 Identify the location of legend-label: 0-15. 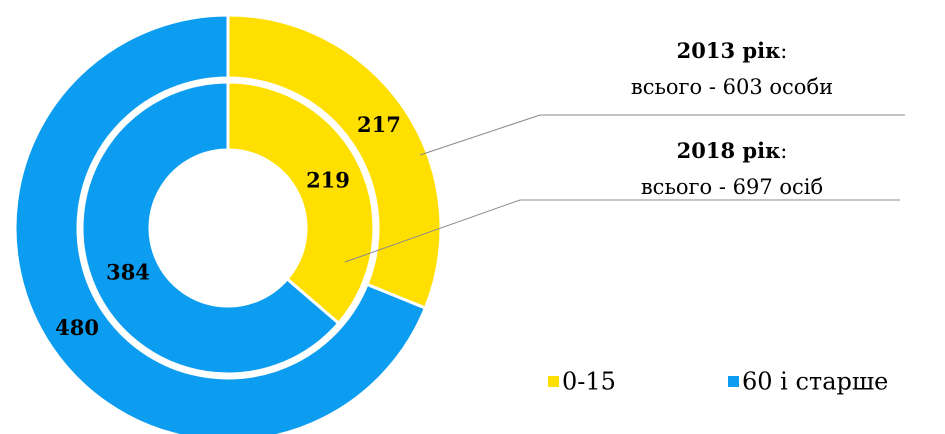
(589, 382).